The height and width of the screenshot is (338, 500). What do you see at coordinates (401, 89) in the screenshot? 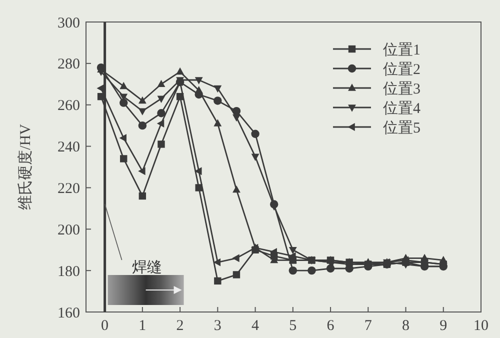
I see `legend-label: 位置3` at bounding box center [401, 89].